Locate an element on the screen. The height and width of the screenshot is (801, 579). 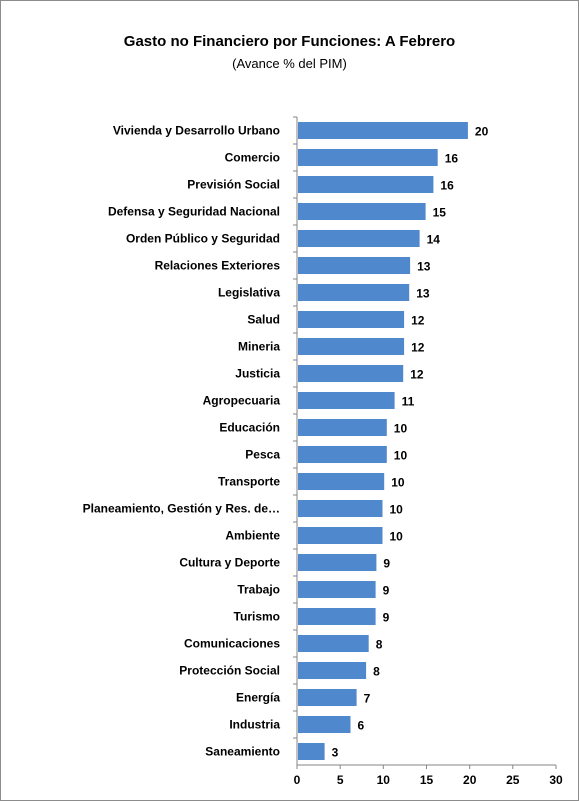
value-label-0: 20 is located at coordinates (482, 132).